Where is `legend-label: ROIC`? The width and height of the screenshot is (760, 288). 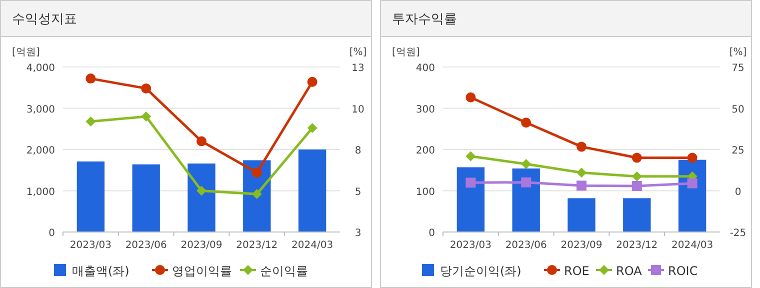 legend-label: ROIC is located at coordinates (683, 271).